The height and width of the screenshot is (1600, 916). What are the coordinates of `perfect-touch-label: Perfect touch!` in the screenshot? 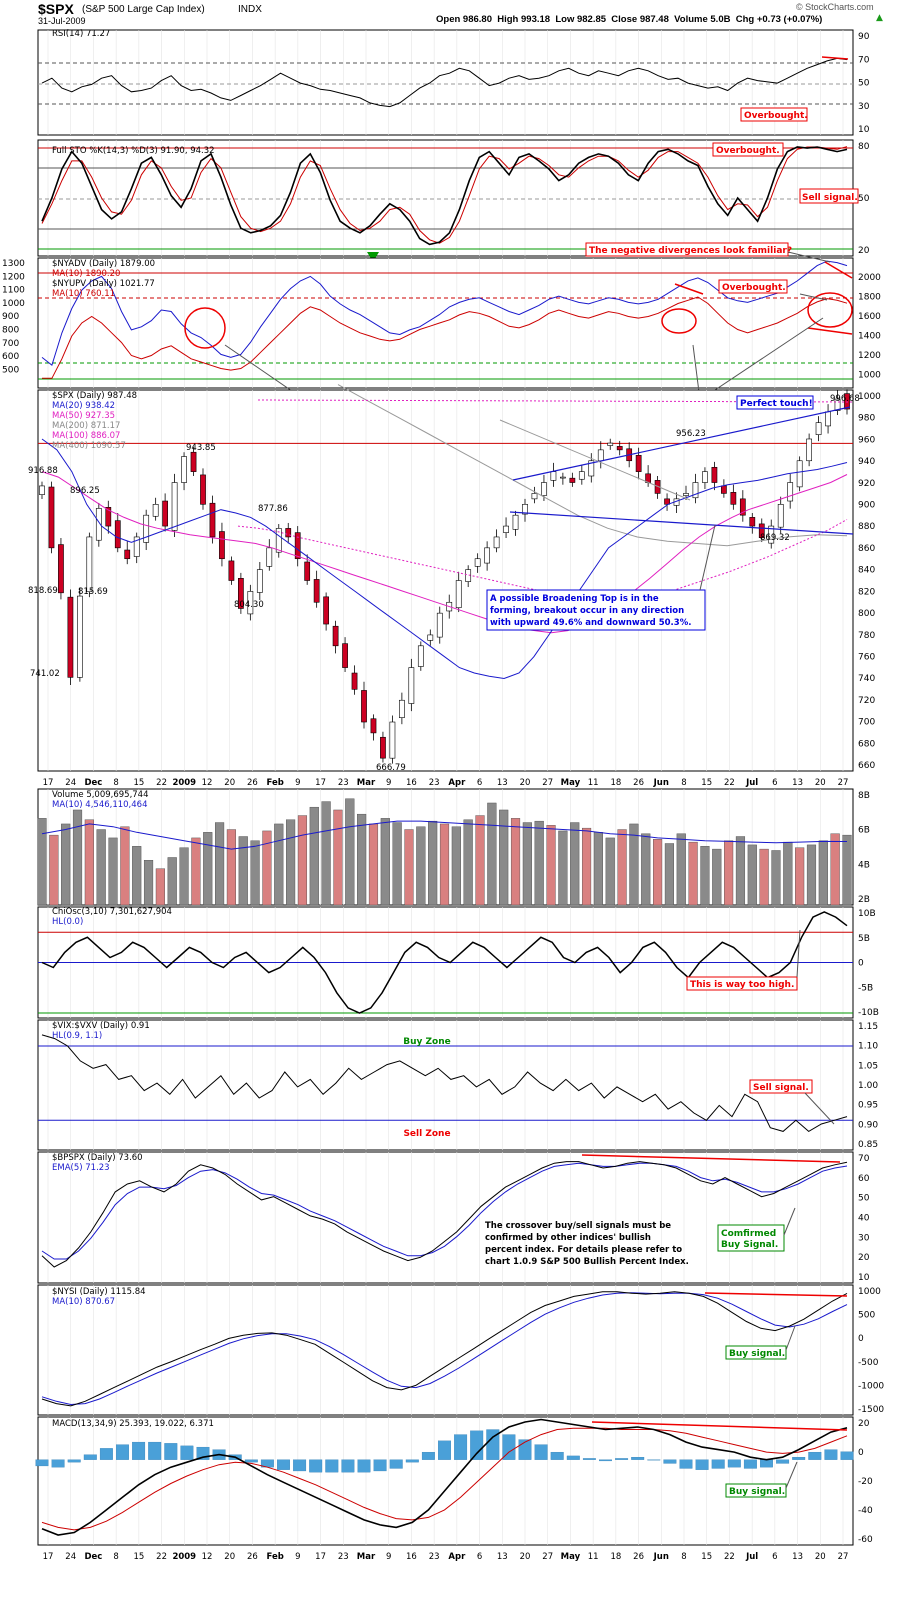 It's located at (776, 404).